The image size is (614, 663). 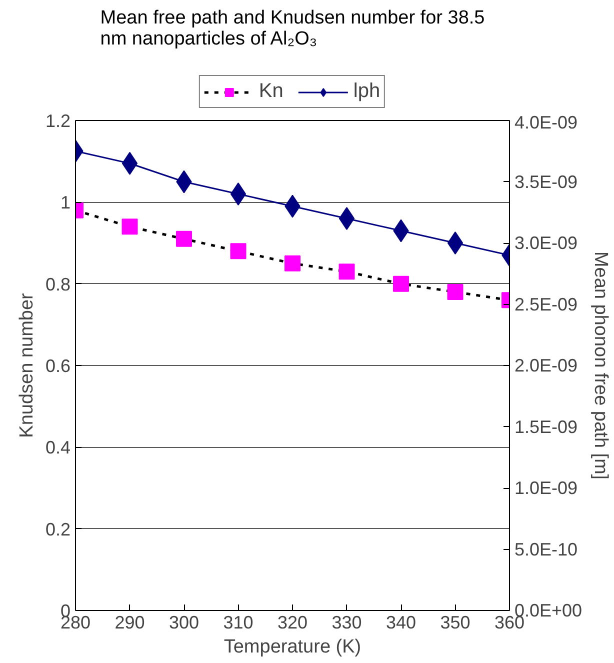 I want to click on y2-axis-title: Mean phonon free path [m], so click(x=601, y=365).